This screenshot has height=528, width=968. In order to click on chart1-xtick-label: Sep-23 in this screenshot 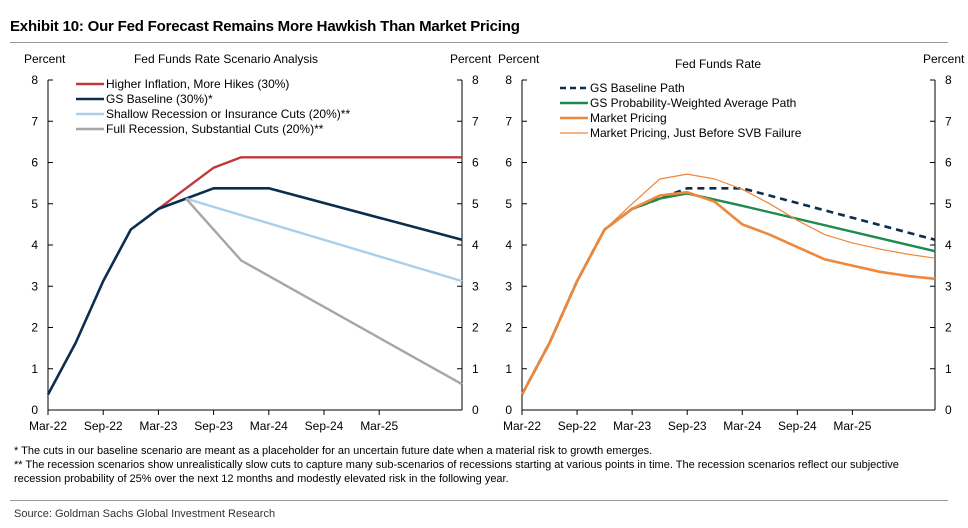, I will do `click(213, 426)`.